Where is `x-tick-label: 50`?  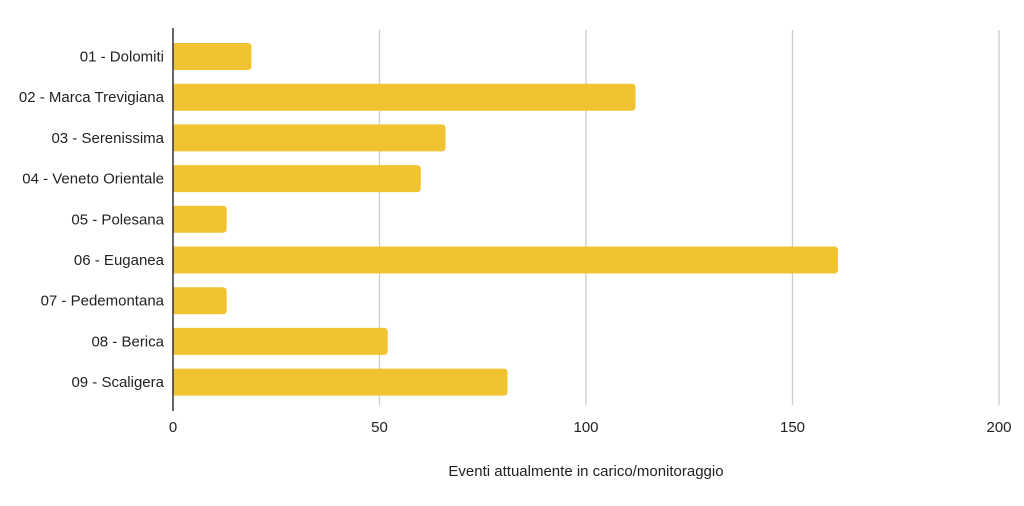 x-tick-label: 50 is located at coordinates (379, 427).